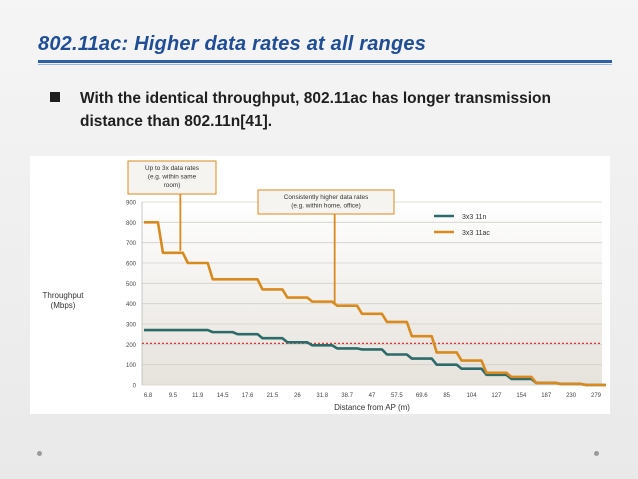 The width and height of the screenshot is (638, 479). Describe the element at coordinates (131, 265) in the screenshot. I see `y-tick-label: 600` at that location.